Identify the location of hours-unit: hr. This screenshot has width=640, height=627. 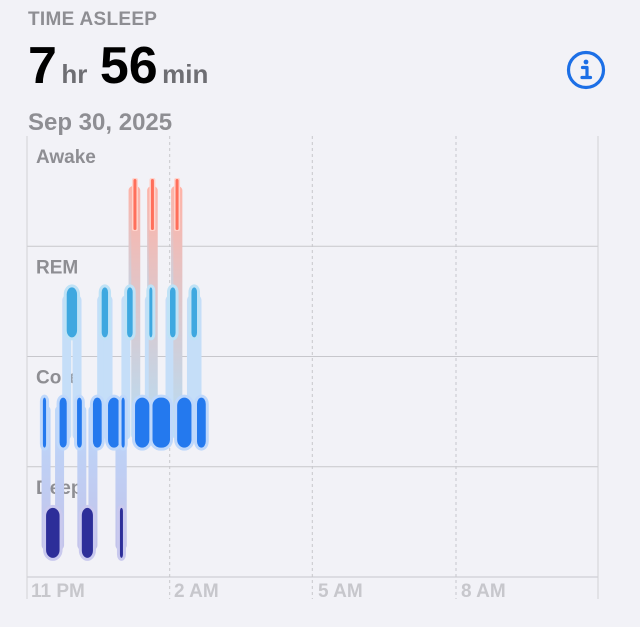
(74, 74).